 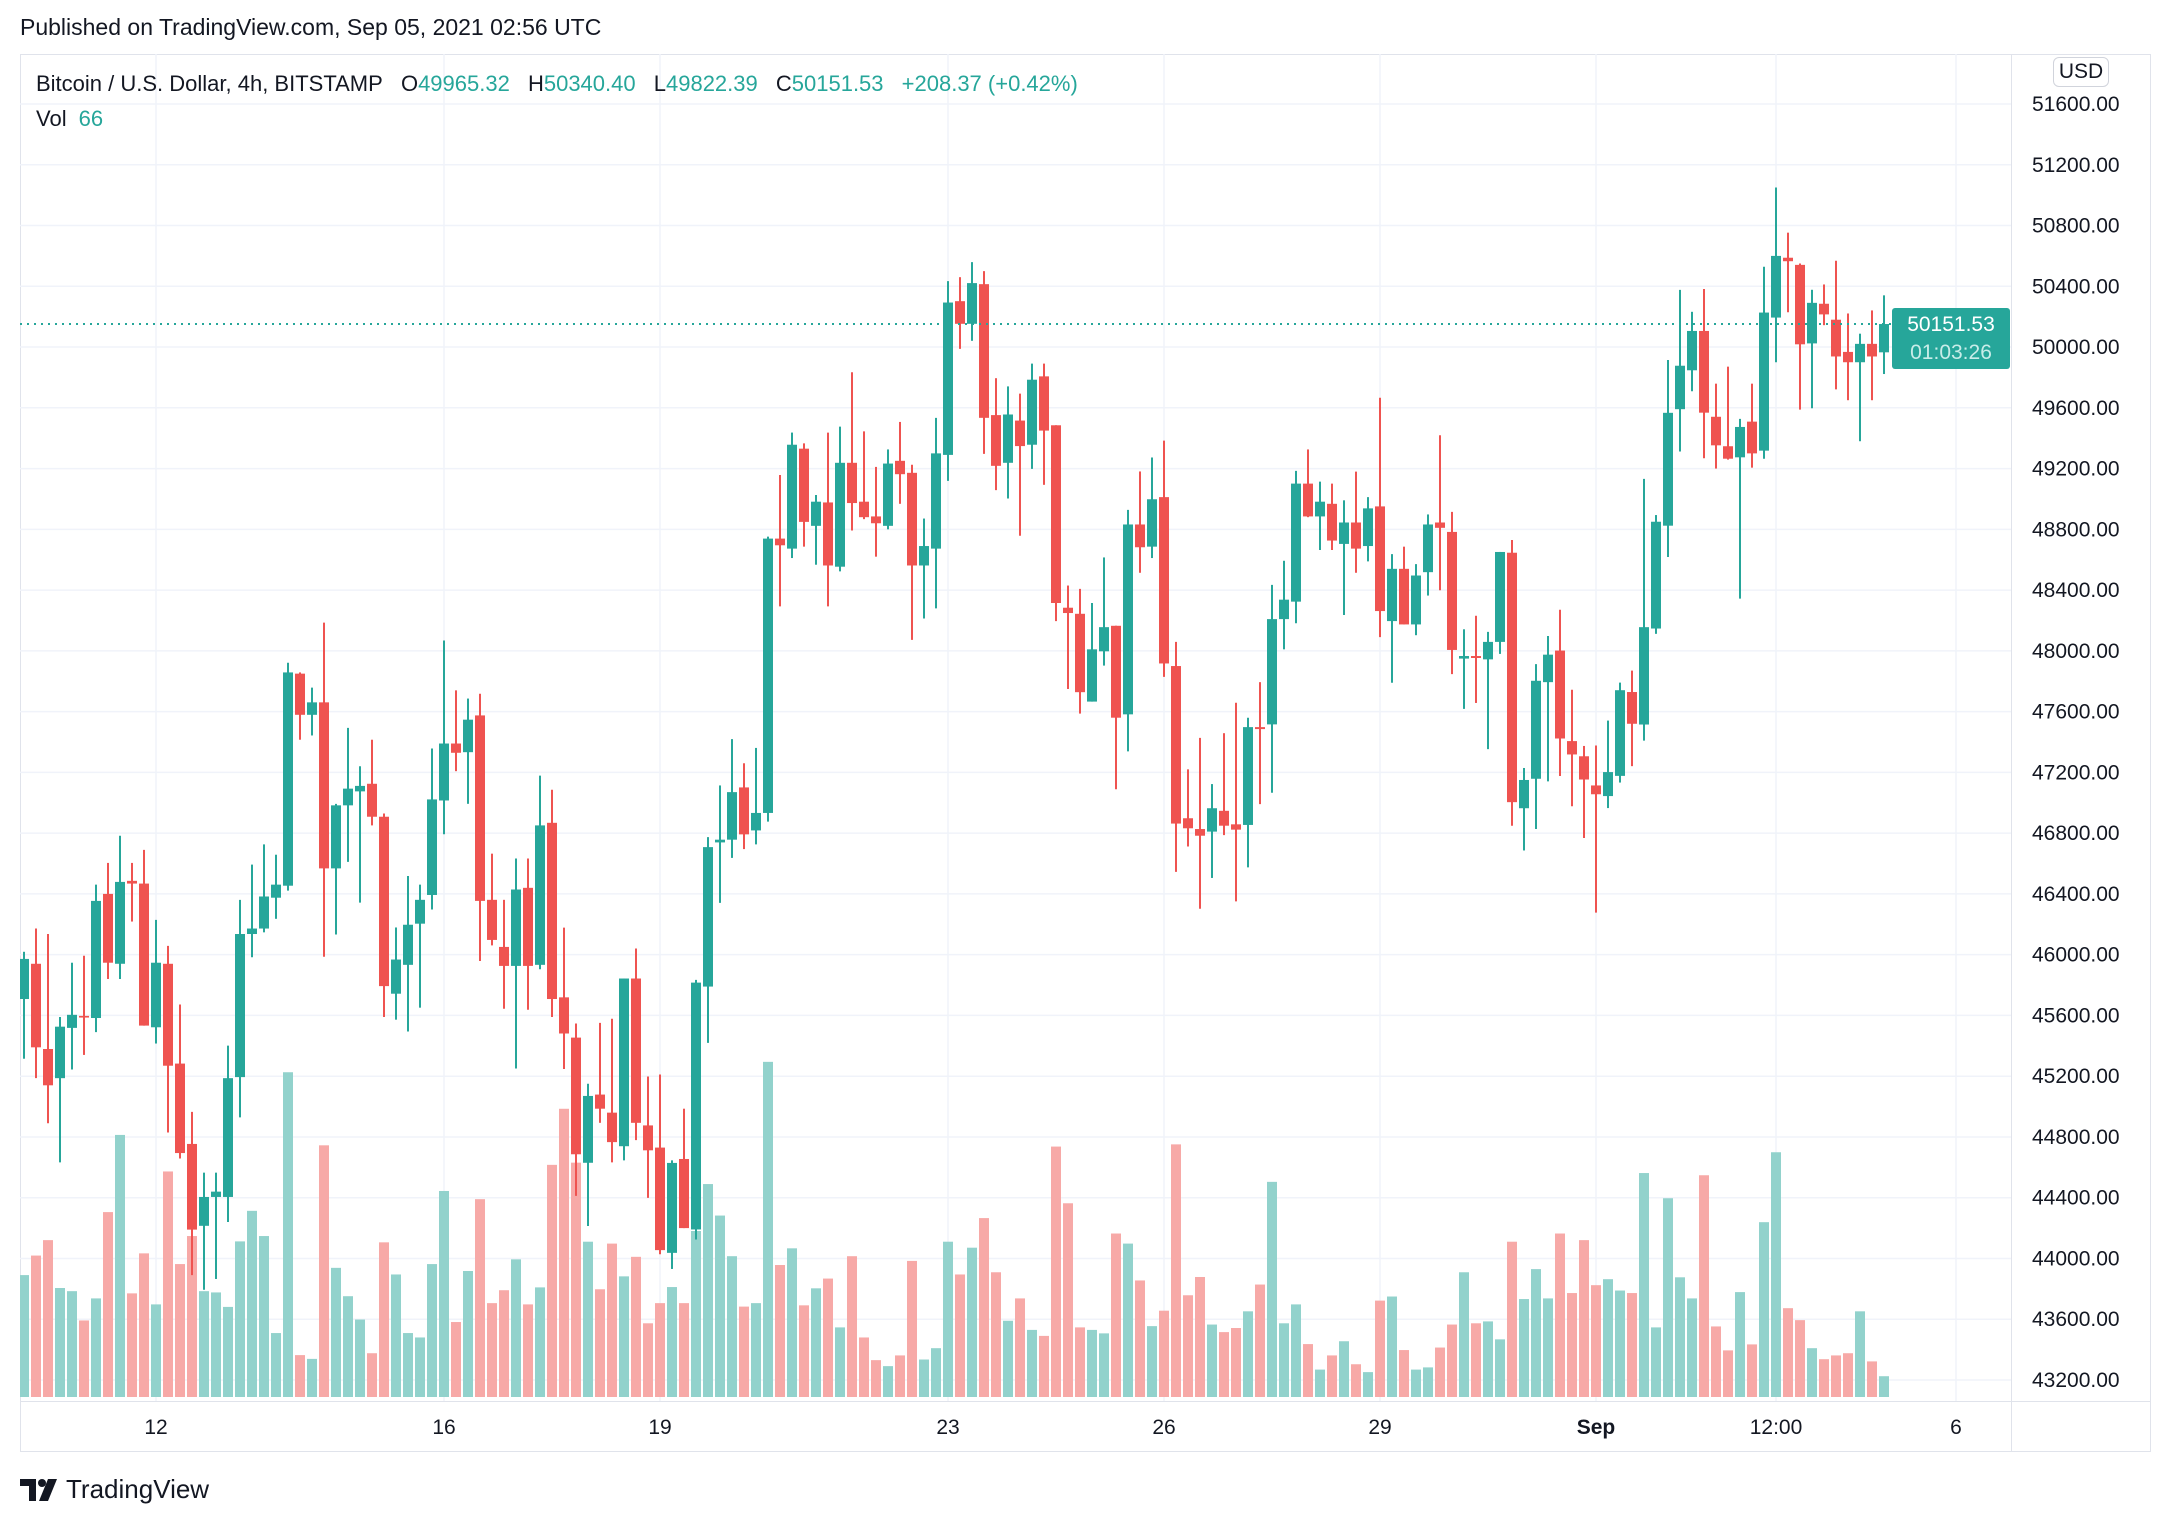 I want to click on volume-legend: Vol 66, so click(x=69, y=119).